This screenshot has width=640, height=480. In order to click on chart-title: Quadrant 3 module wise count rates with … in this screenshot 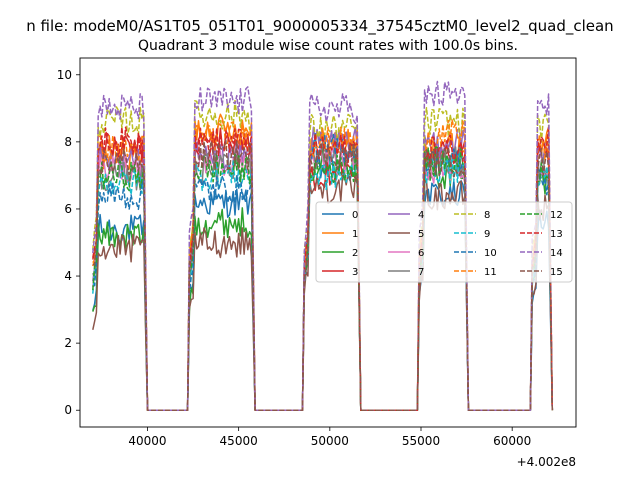, I will do `click(328, 46)`.